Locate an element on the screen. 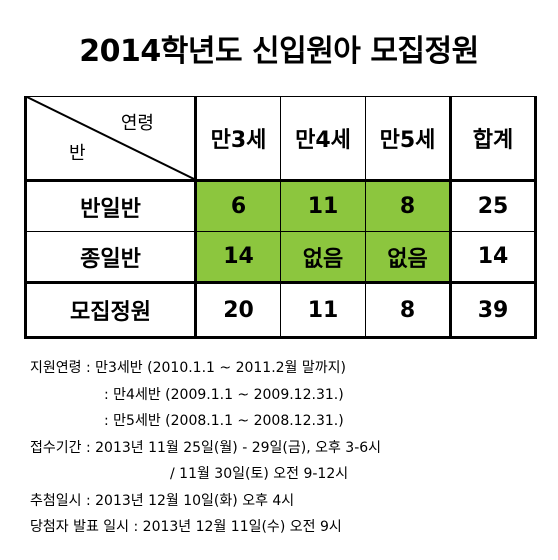  corner-header-cell: 연령 반 is located at coordinates (110, 139).